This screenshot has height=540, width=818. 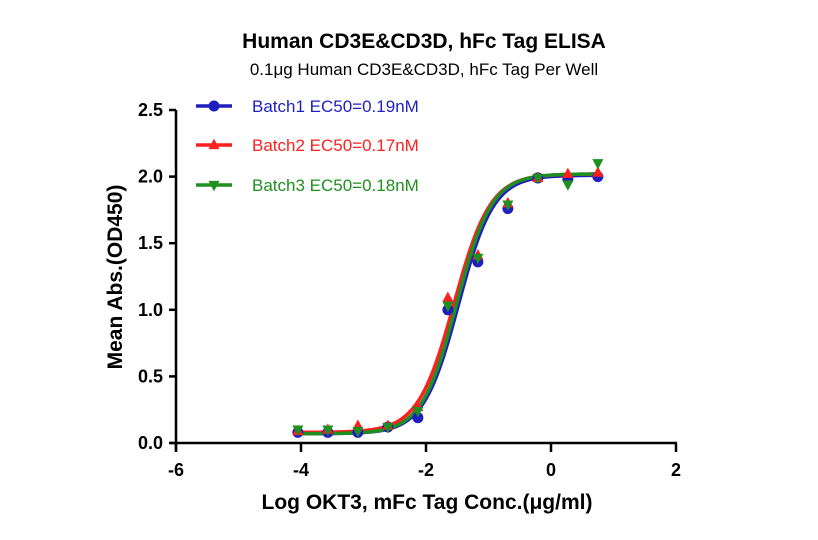 What do you see at coordinates (301, 470) in the screenshot?
I see `x-tick-label: -4` at bounding box center [301, 470].